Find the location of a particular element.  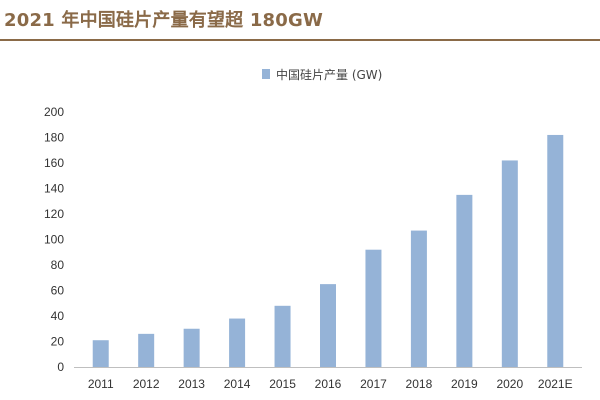

x-tick-label: 2012 is located at coordinates (146, 384).